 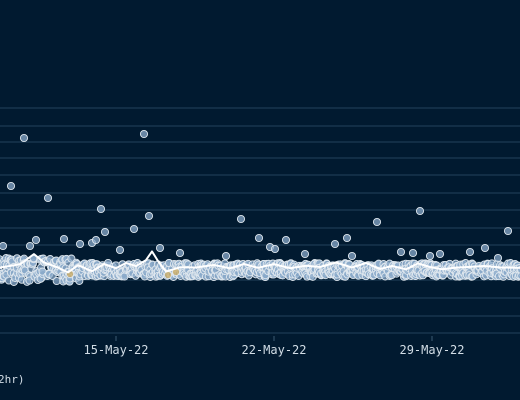 I want to click on average-line-layer, so click(x=260, y=262).